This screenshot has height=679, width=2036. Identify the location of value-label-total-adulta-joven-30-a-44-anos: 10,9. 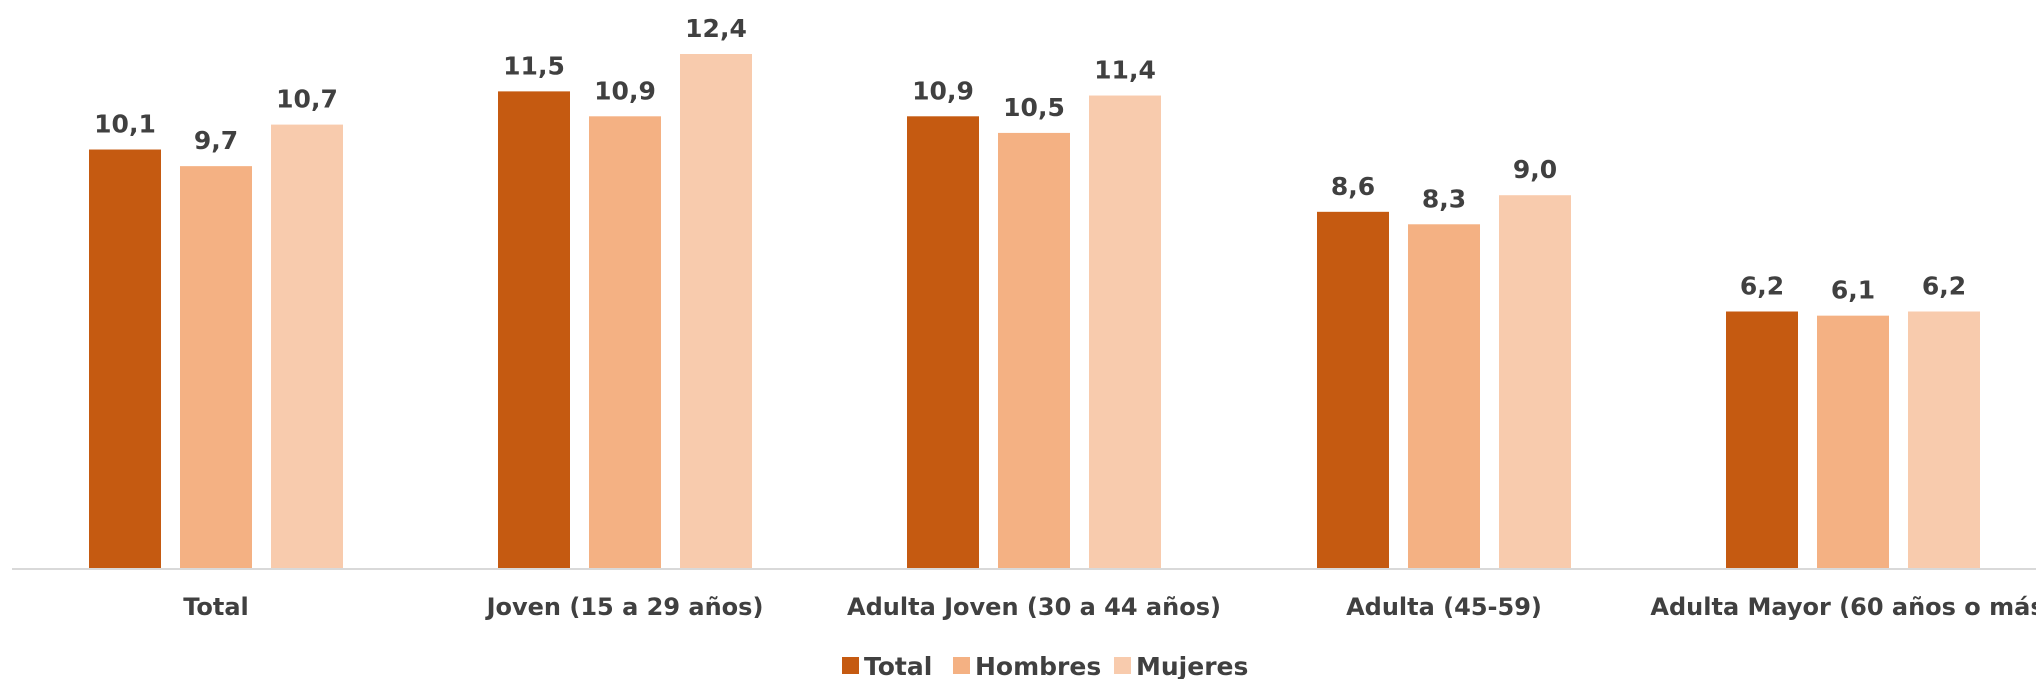
(943, 90).